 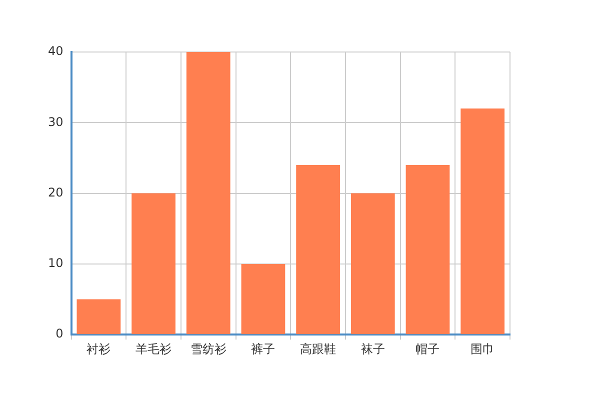 I want to click on x-tick-label: 羊毛衫, so click(x=154, y=349).